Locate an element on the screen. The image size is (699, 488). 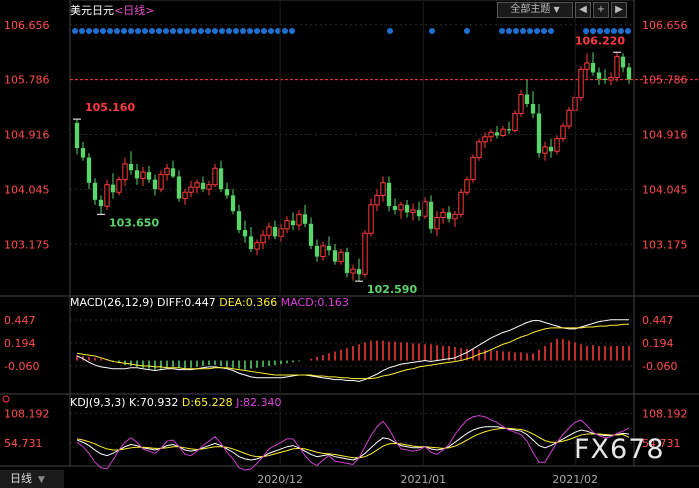
price-tick-right: 104.916 is located at coordinates (665, 134).